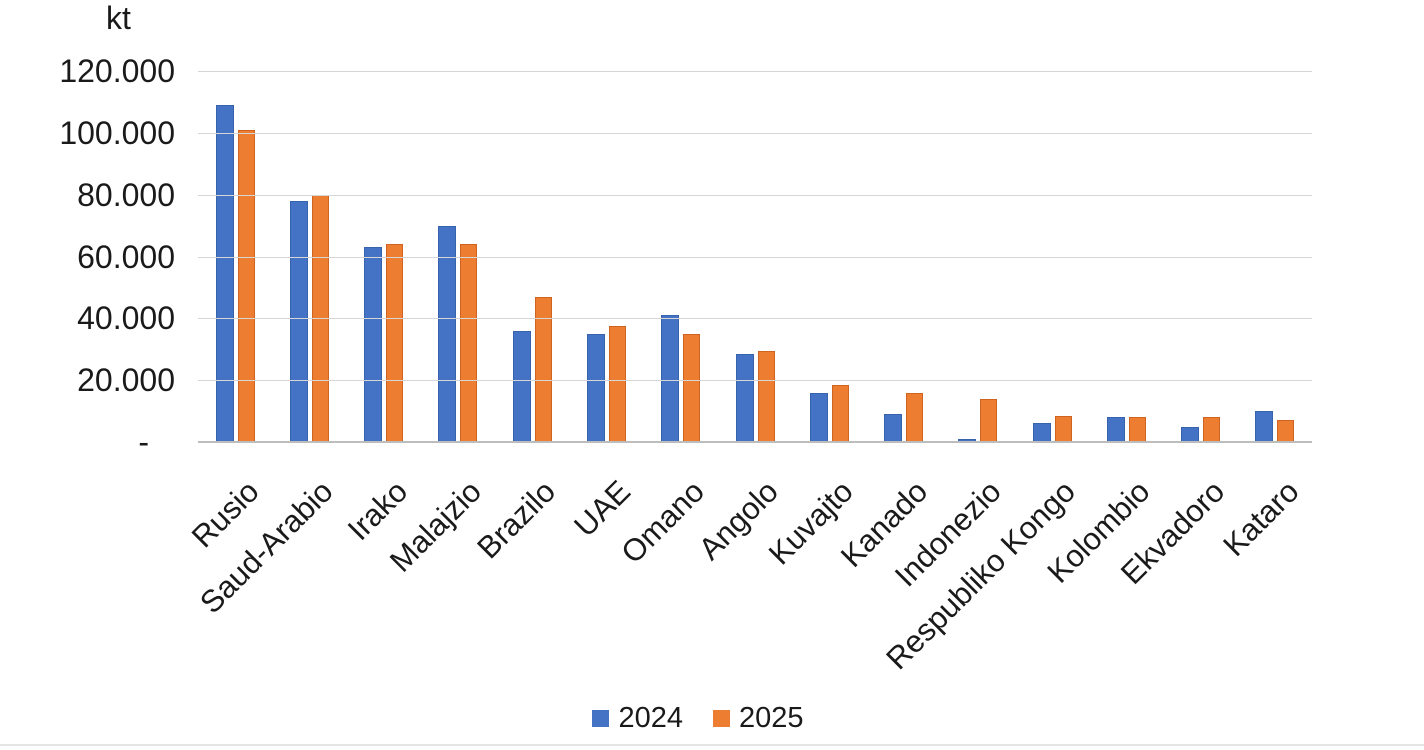  I want to click on legend-label: 2024, so click(650, 718).